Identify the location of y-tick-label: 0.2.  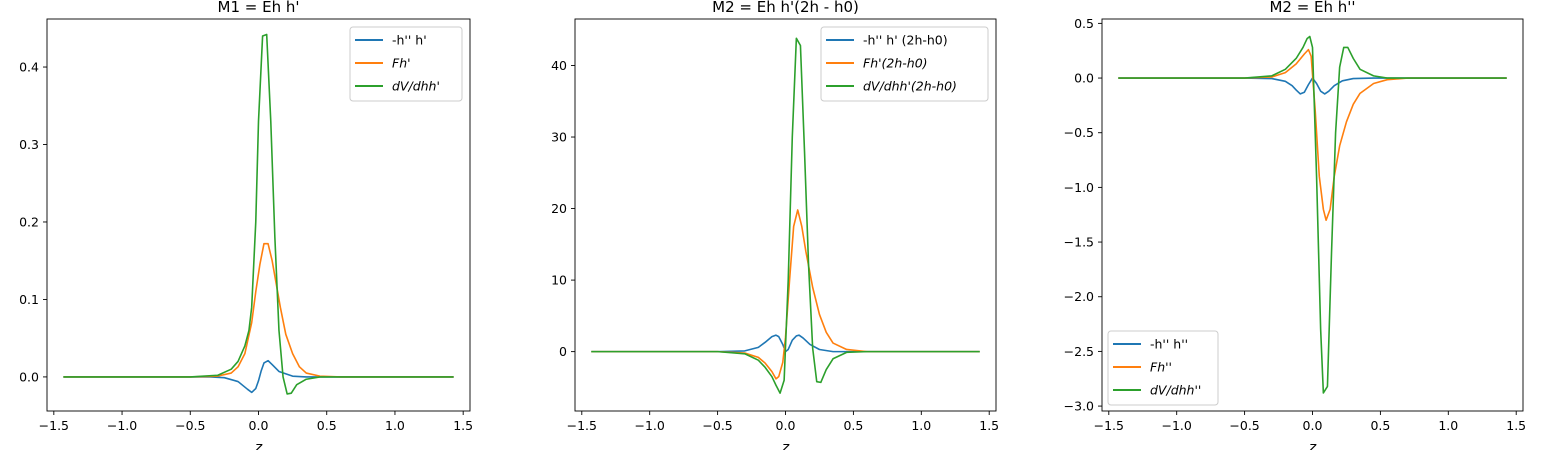
(29, 221).